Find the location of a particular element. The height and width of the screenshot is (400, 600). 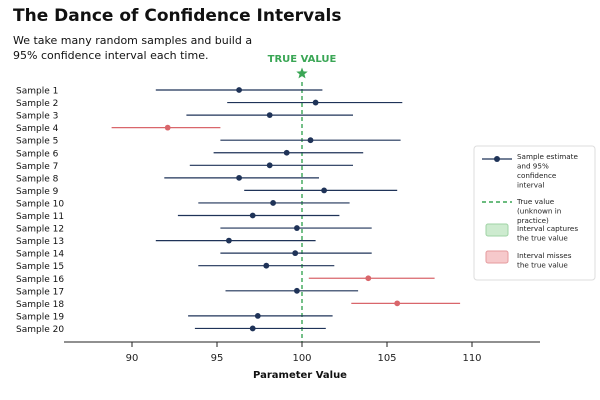

x-axis-label: Parameter Value is located at coordinates (300, 375).